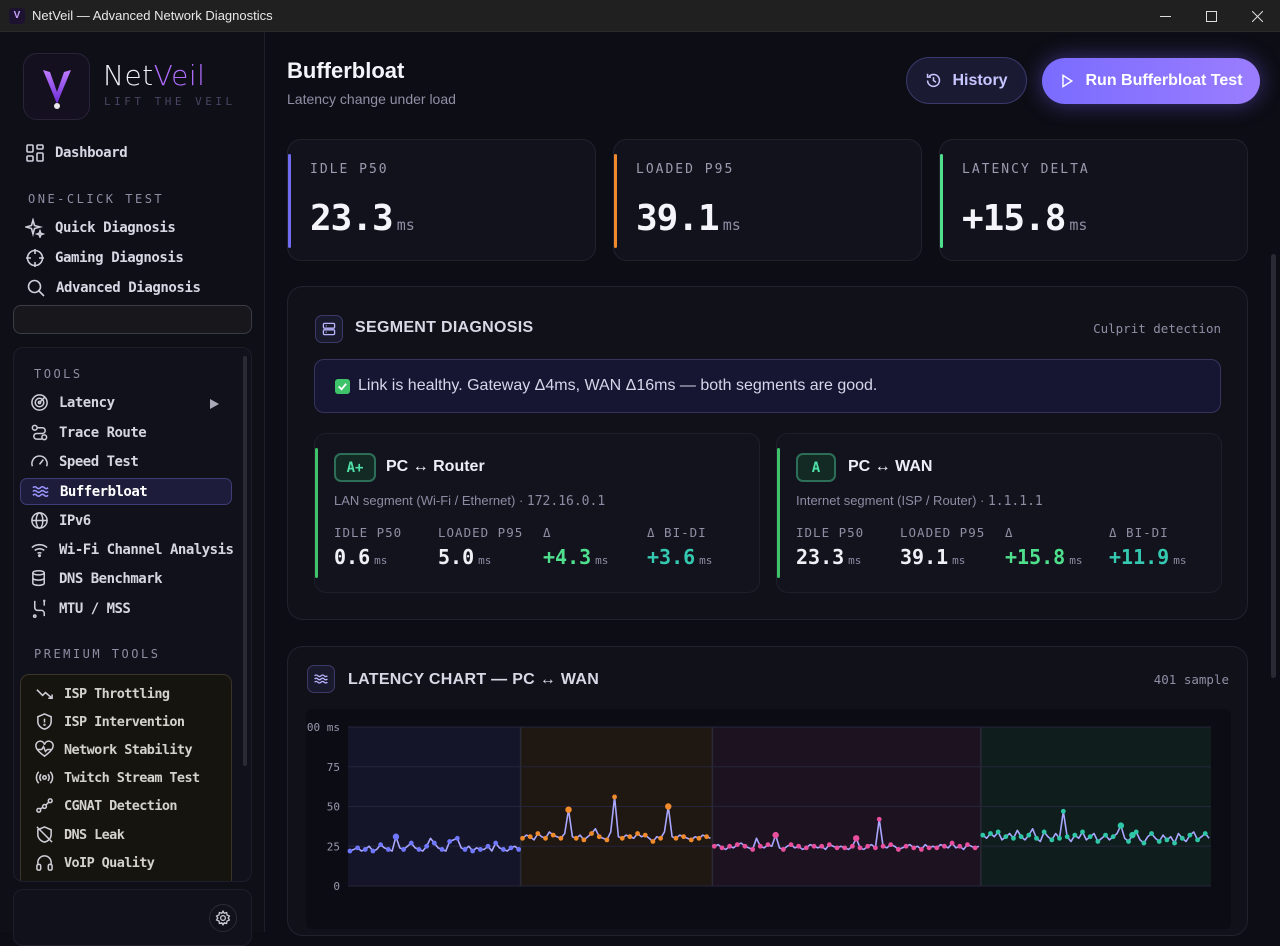 The height and width of the screenshot is (946, 1280). I want to click on route-icon, so click(39, 432).